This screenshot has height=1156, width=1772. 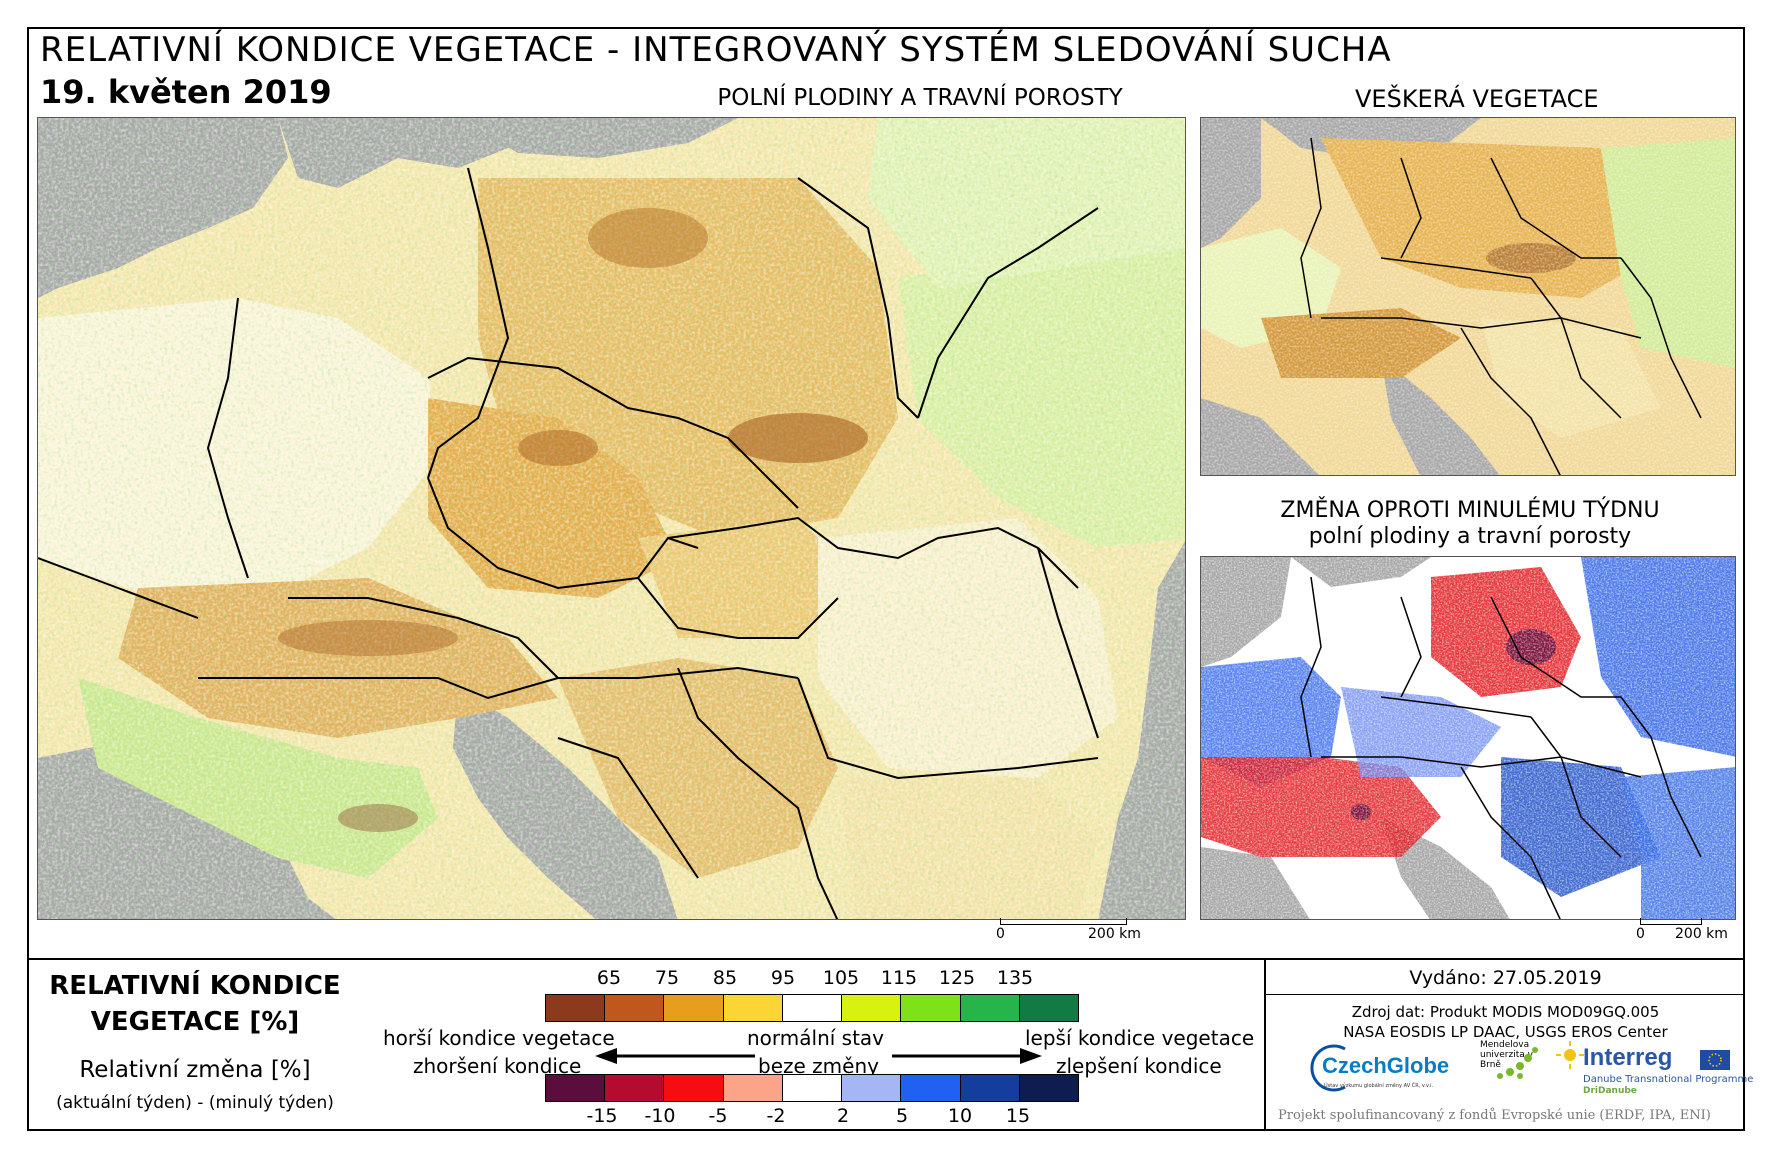 What do you see at coordinates (1018, 1116) in the screenshot?
I see `change-tick: 15` at bounding box center [1018, 1116].